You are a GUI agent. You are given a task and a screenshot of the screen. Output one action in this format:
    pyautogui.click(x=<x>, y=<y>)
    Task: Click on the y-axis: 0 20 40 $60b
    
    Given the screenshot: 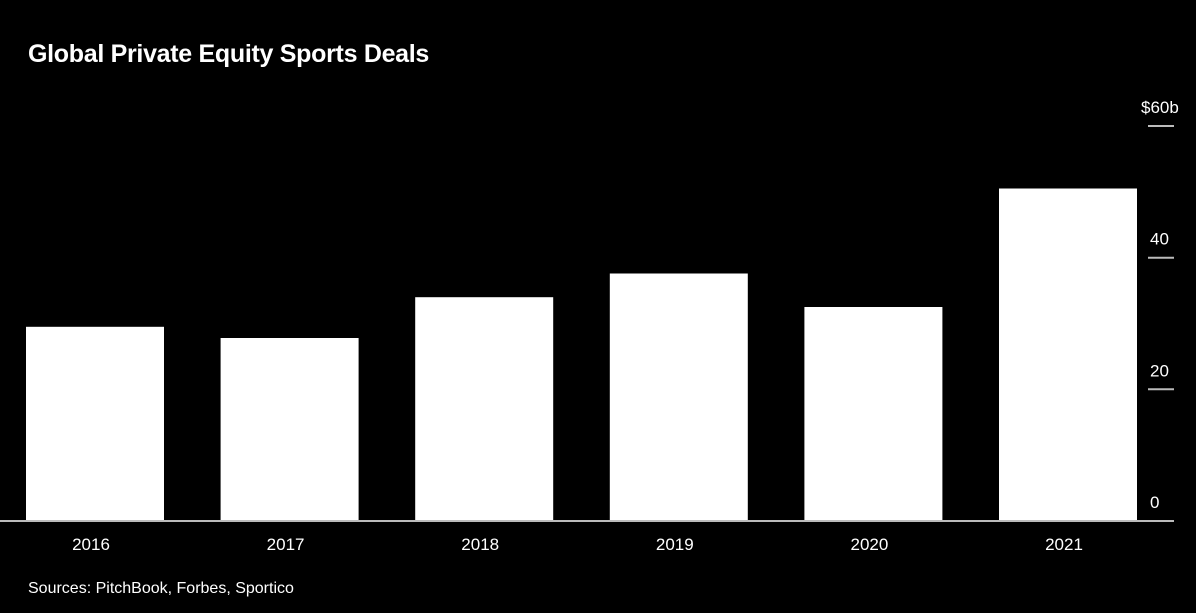 What is the action you would take?
    pyautogui.click(x=1160, y=305)
    